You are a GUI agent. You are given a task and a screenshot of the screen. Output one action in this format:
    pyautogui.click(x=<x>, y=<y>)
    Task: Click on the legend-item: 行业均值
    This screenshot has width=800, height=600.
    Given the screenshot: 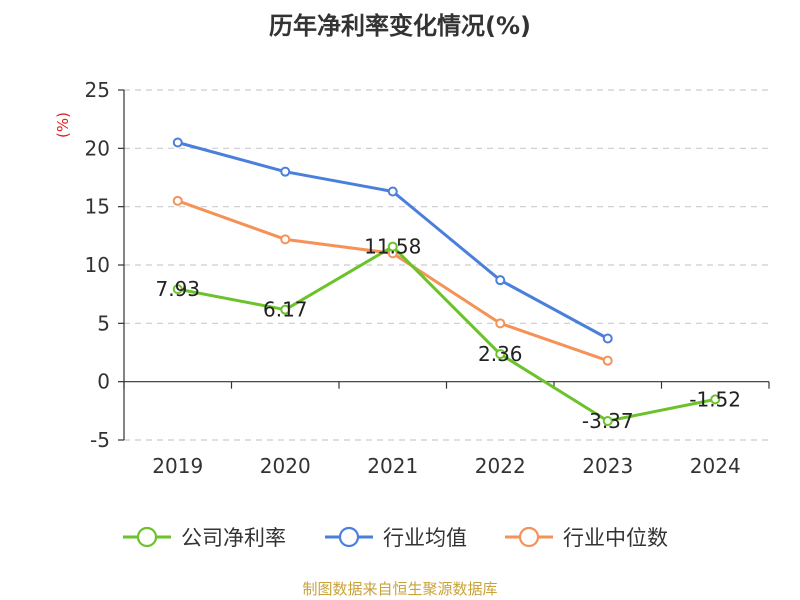 What is the action you would take?
    pyautogui.click(x=396, y=538)
    